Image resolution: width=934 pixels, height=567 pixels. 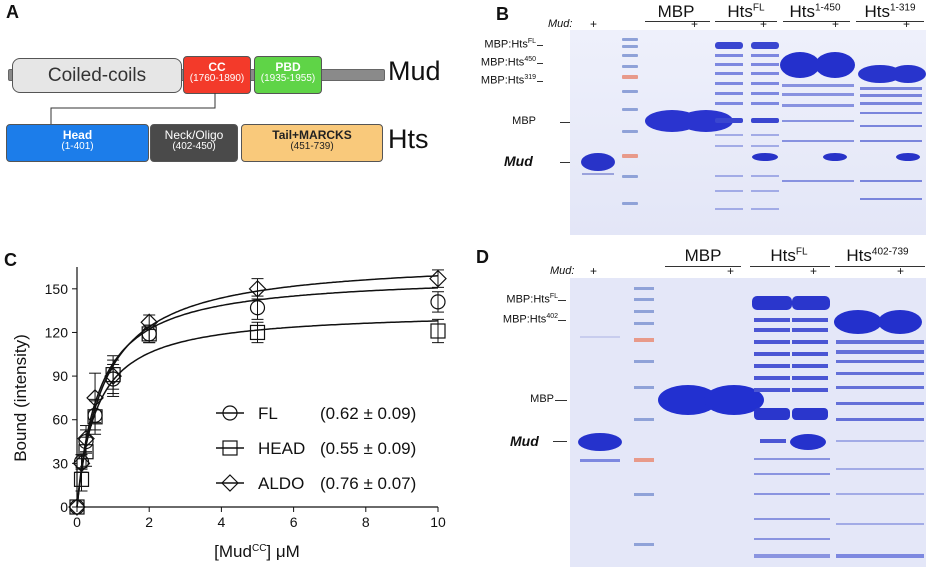 I want to click on gel-b-header-hts-1-319: Hts1-319, so click(x=890, y=11).